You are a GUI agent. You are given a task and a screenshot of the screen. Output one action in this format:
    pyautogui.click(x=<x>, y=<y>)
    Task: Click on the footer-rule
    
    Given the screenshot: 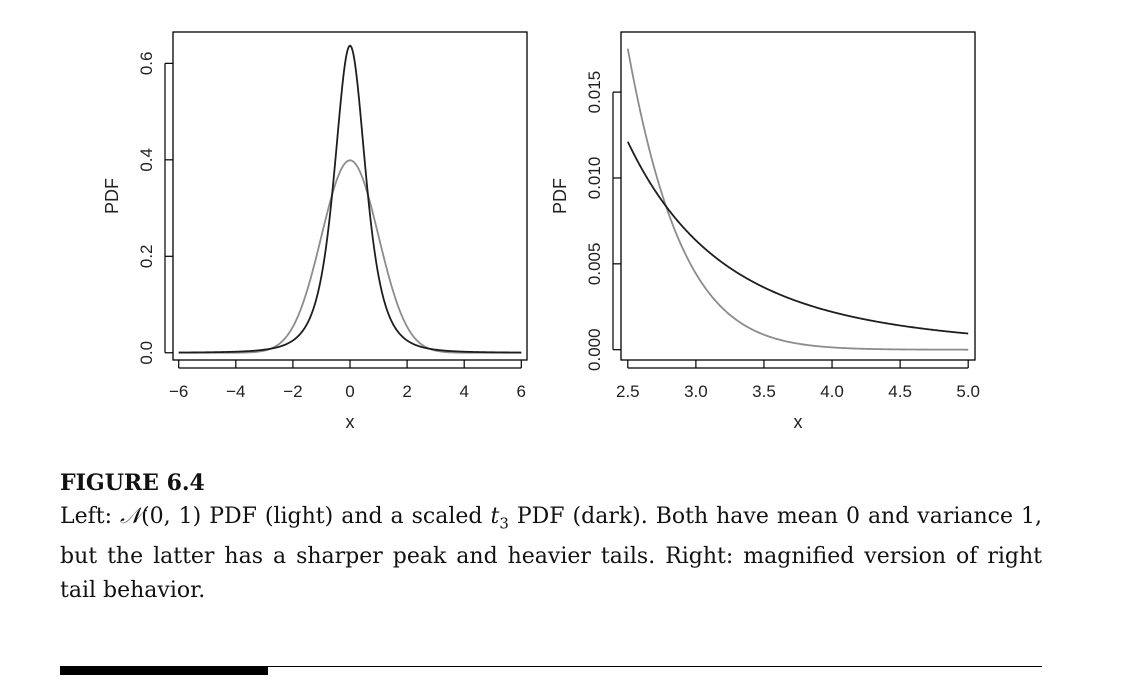 What is the action you would take?
    pyautogui.click(x=551, y=666)
    